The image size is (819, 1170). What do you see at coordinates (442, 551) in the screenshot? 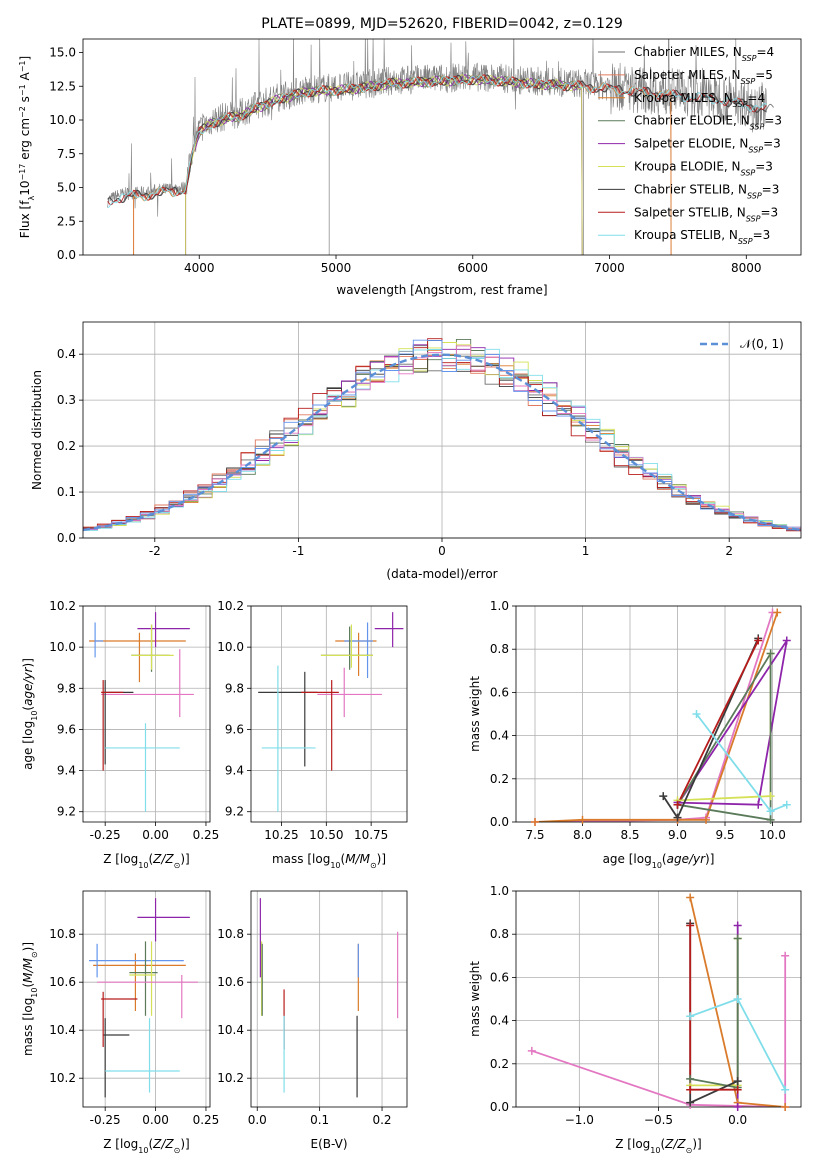
I see `x-tick-label: 0` at bounding box center [442, 551].